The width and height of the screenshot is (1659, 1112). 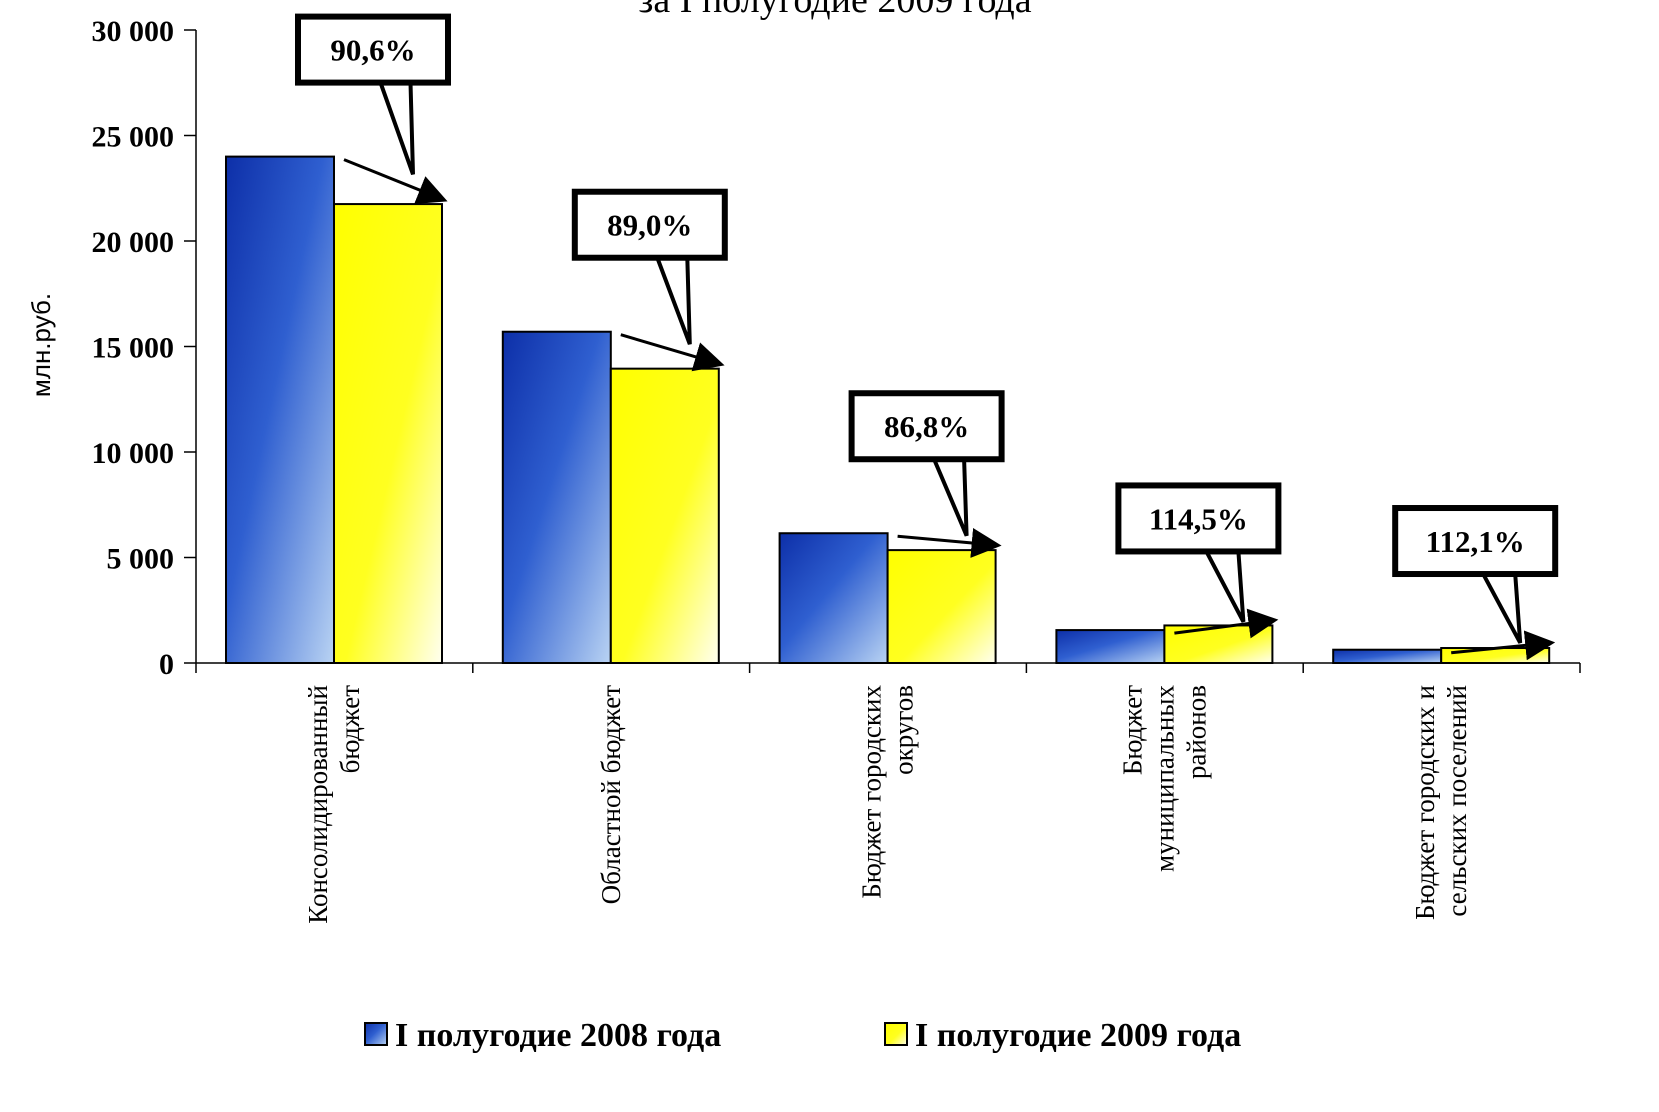 I want to click on percent-label: 86,8%, so click(x=926, y=426).